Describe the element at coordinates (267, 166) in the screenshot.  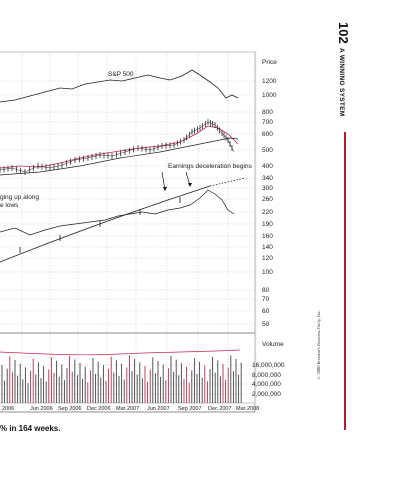
I see `price-tick-label: 400` at that location.